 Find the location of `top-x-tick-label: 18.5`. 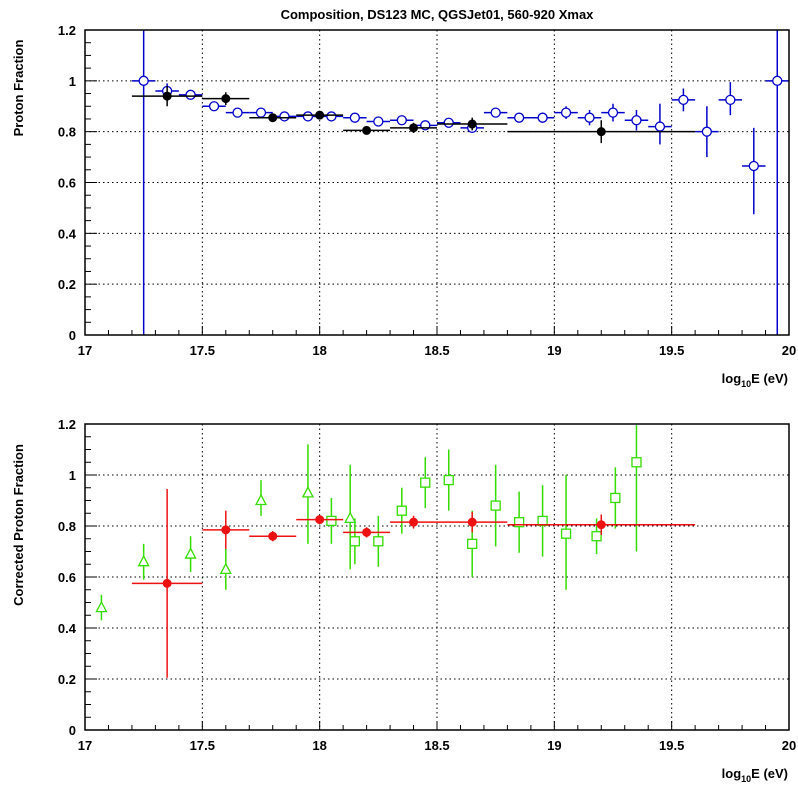

top-x-tick-label: 18.5 is located at coordinates (436, 350).